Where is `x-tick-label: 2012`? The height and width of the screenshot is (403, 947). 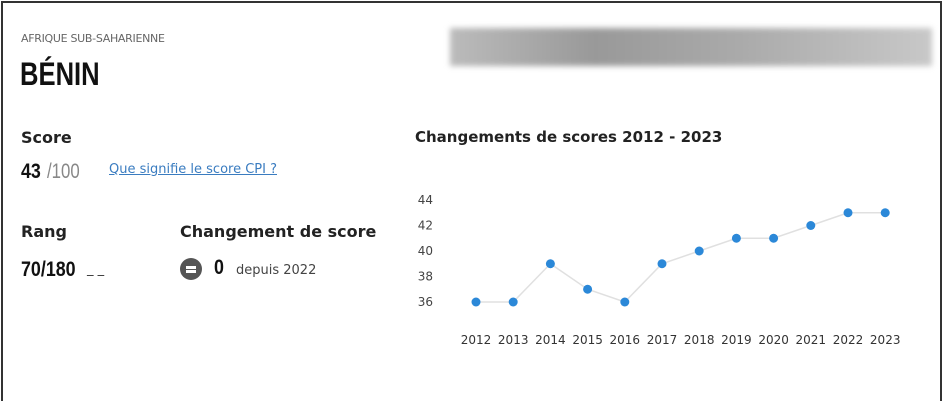 x-tick-label: 2012 is located at coordinates (476, 340).